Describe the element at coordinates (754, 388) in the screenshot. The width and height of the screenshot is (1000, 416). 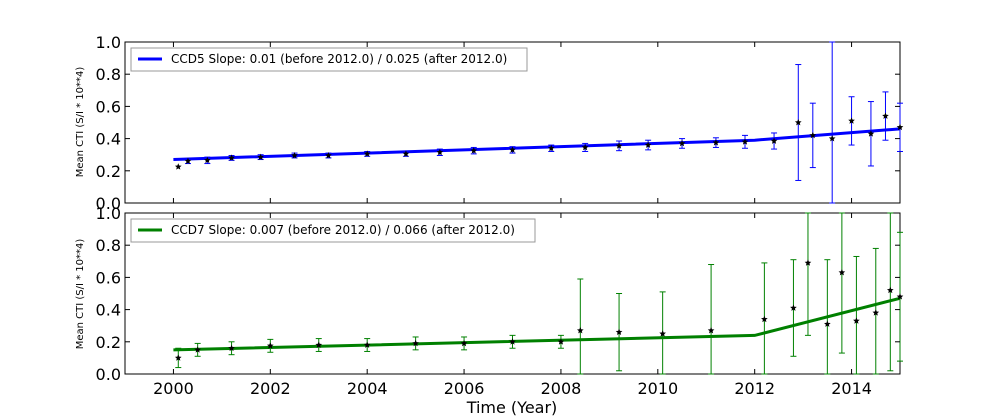
I see `x-tick-label: 2012` at that location.